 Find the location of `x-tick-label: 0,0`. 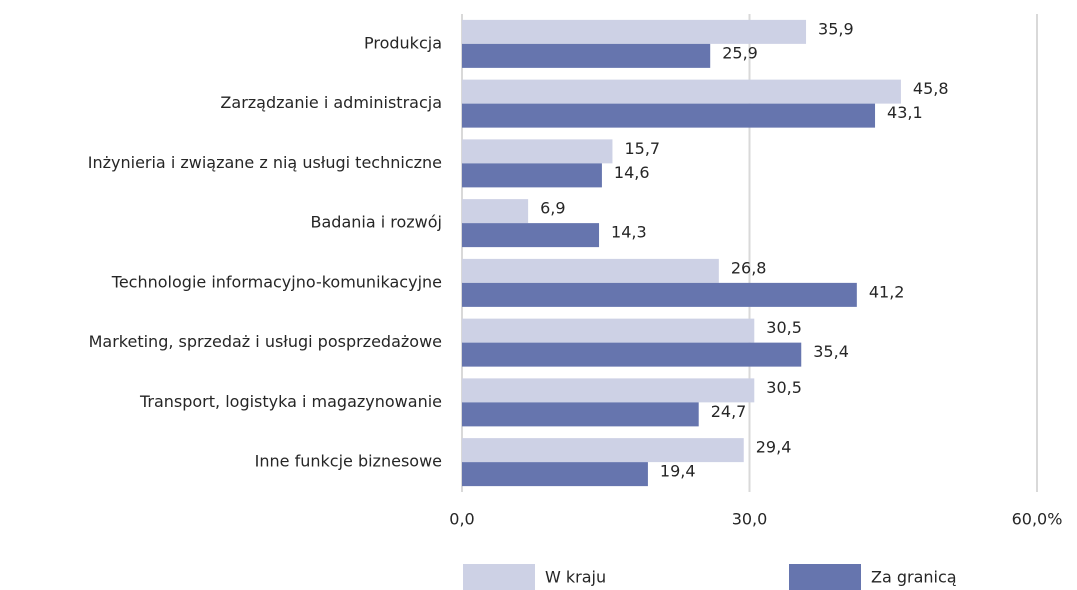

x-tick-label: 0,0 is located at coordinates (461, 519).